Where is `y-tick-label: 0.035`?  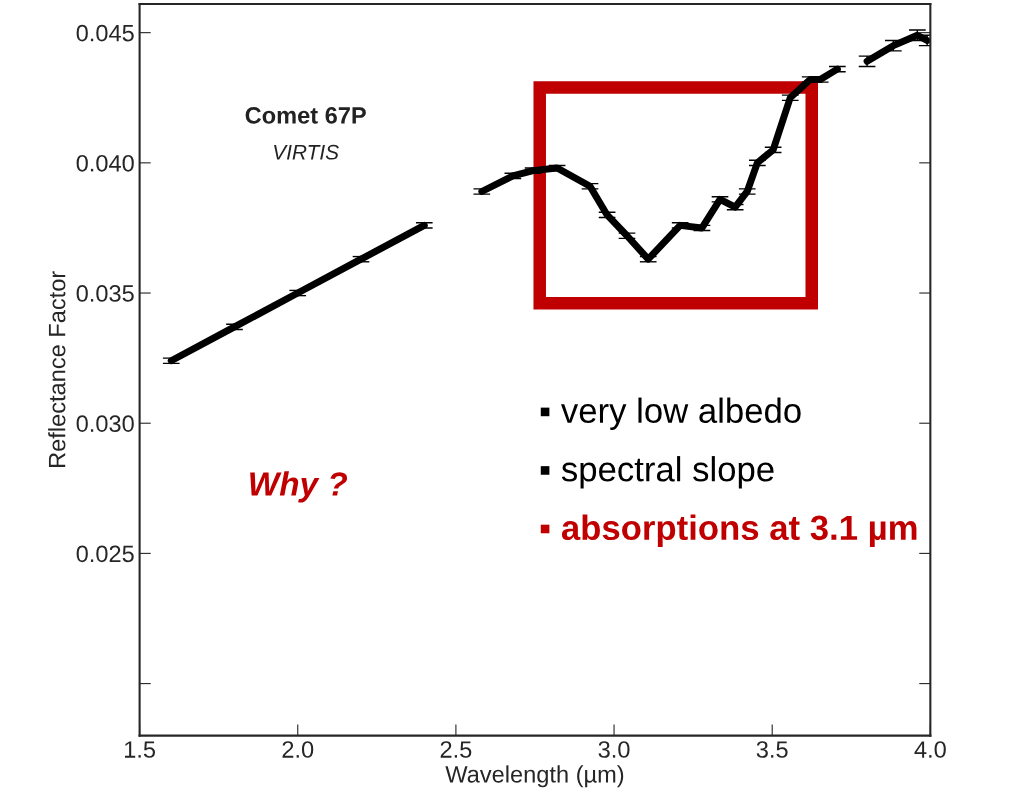 y-tick-label: 0.035 is located at coordinates (105, 293).